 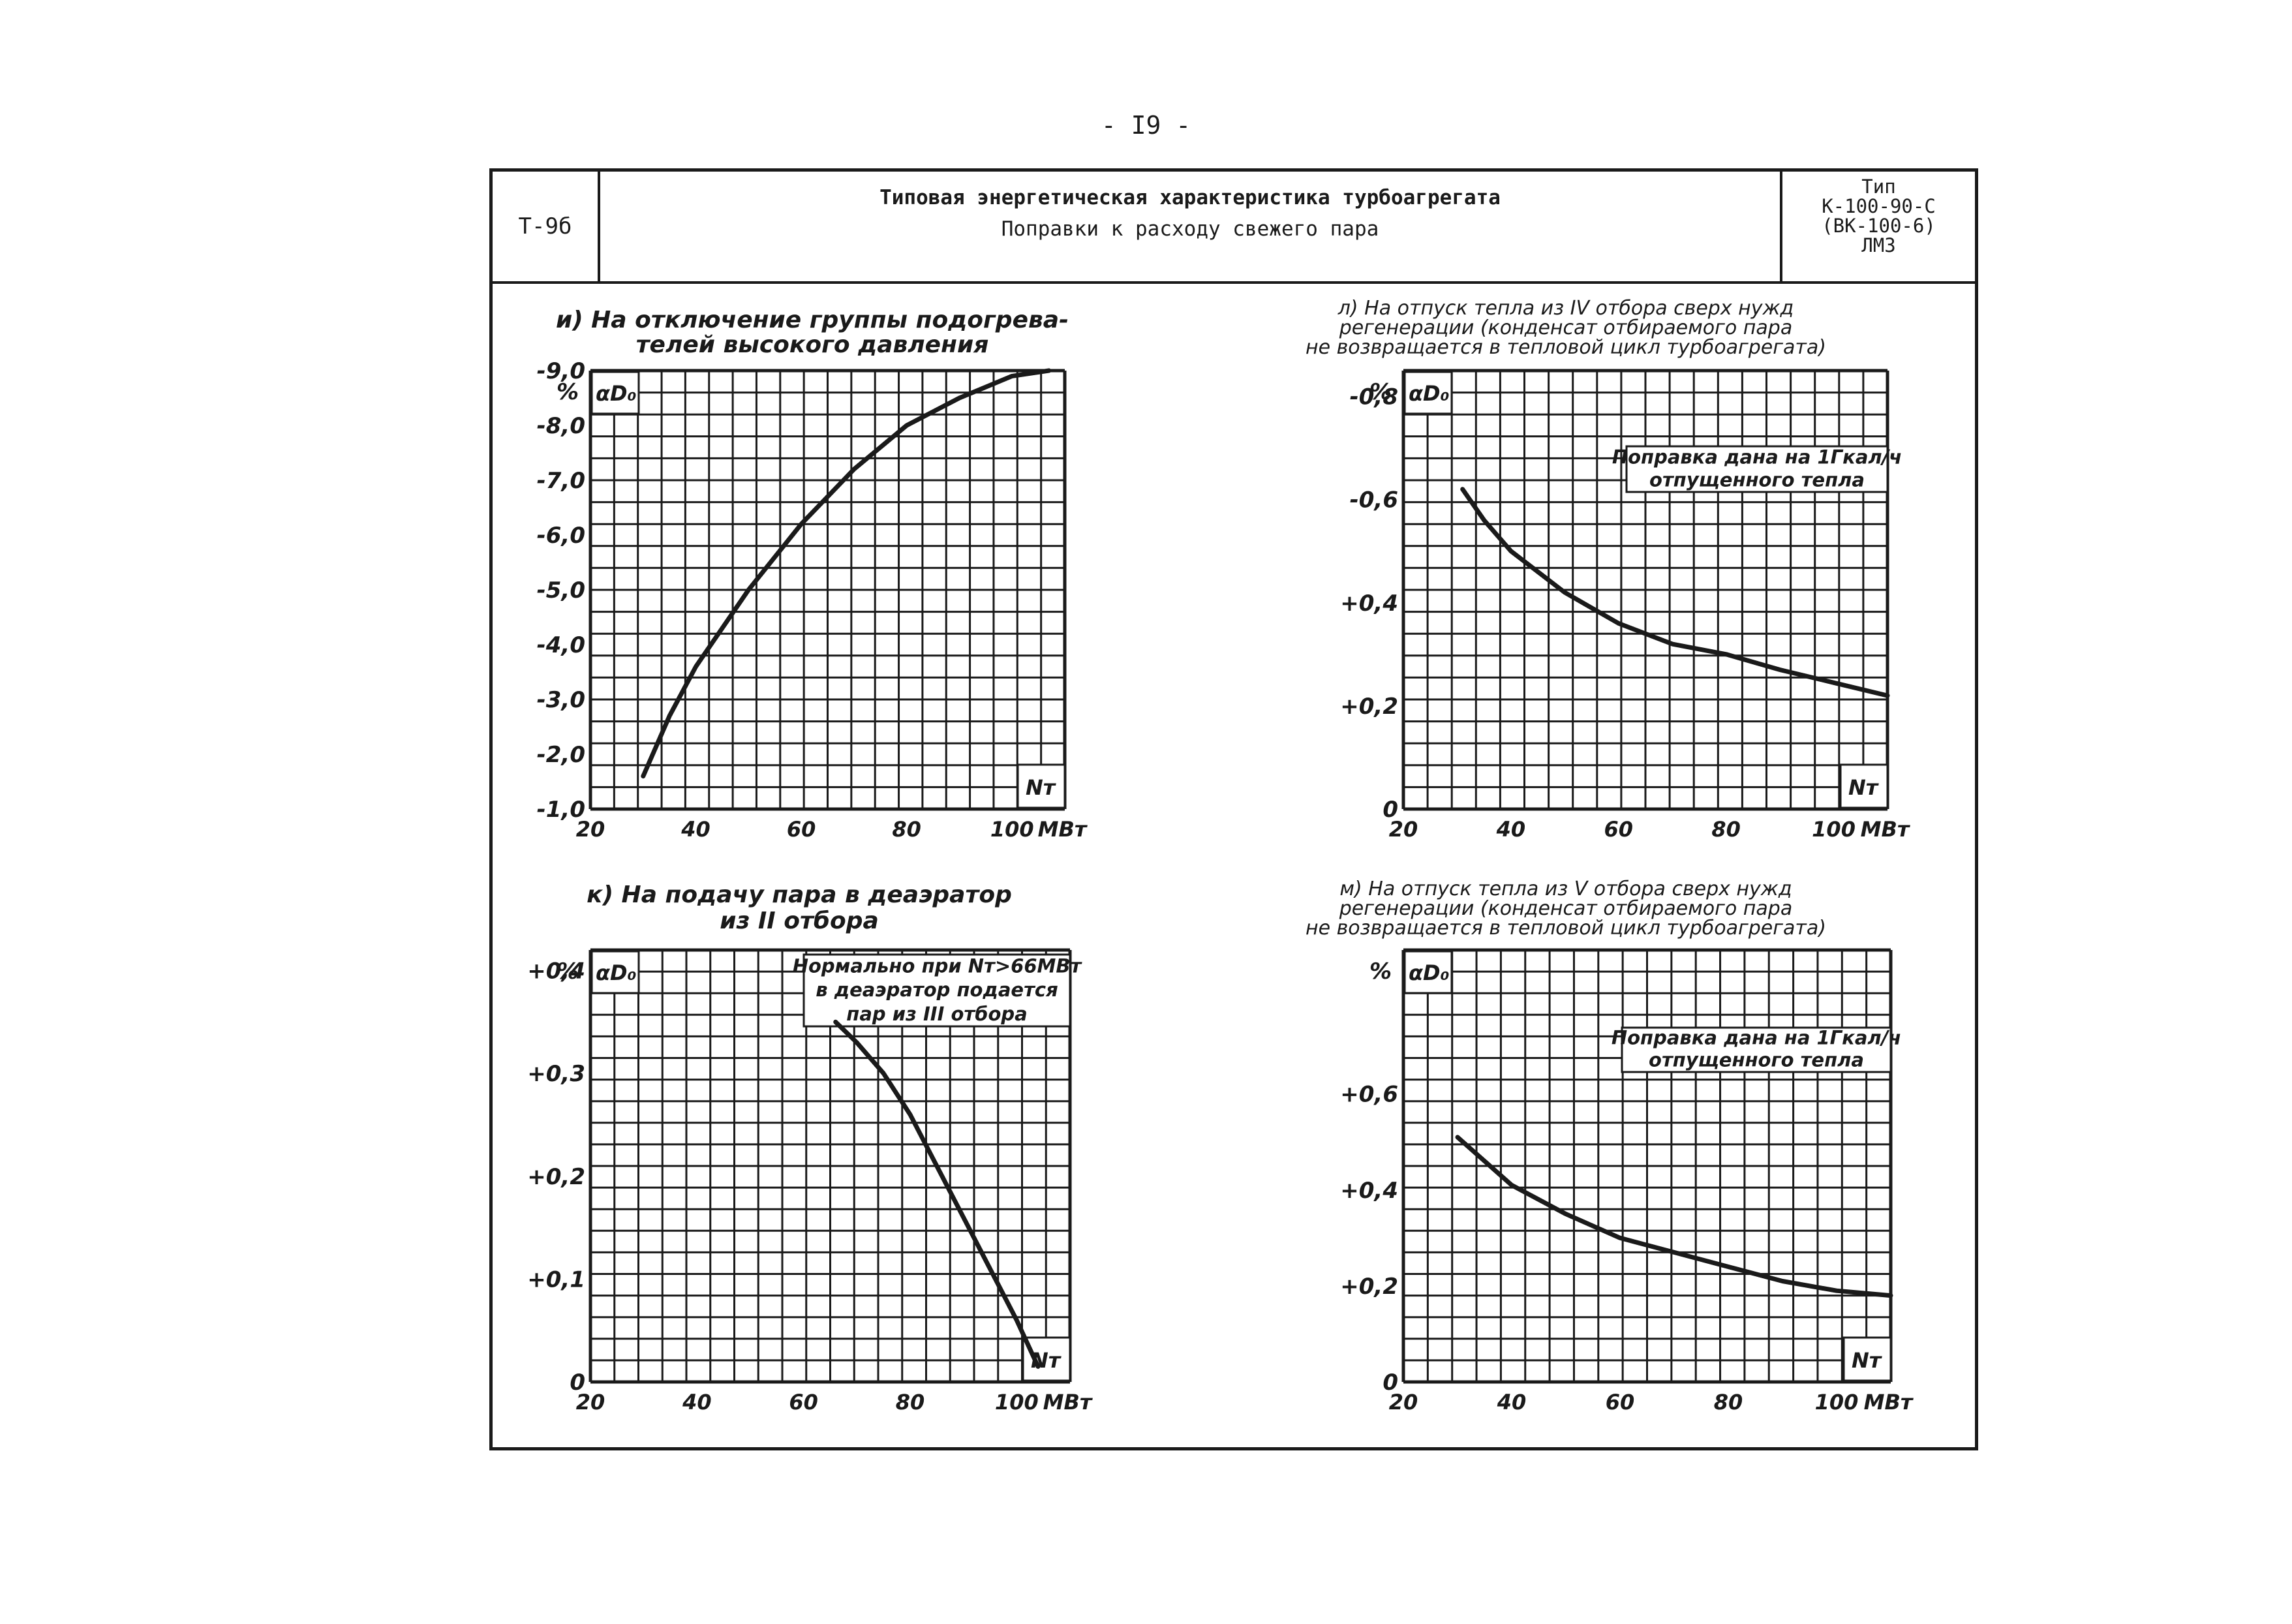 What do you see at coordinates (561, 481) in the screenshot?
I see `y-tick-label: -7,0` at bounding box center [561, 481].